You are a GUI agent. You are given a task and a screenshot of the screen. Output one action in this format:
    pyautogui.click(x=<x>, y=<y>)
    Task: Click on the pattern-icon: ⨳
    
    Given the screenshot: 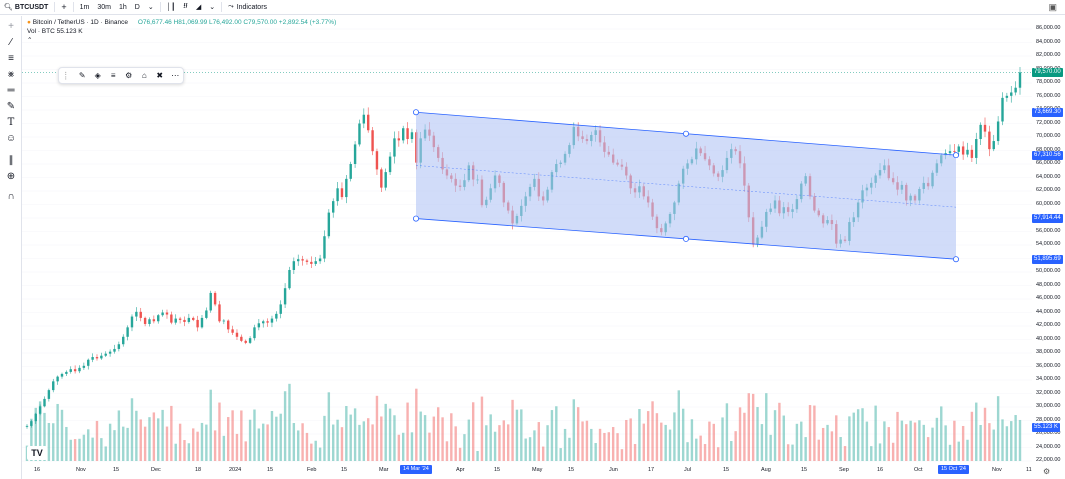 What is the action you would take?
    pyautogui.click(x=11, y=74)
    